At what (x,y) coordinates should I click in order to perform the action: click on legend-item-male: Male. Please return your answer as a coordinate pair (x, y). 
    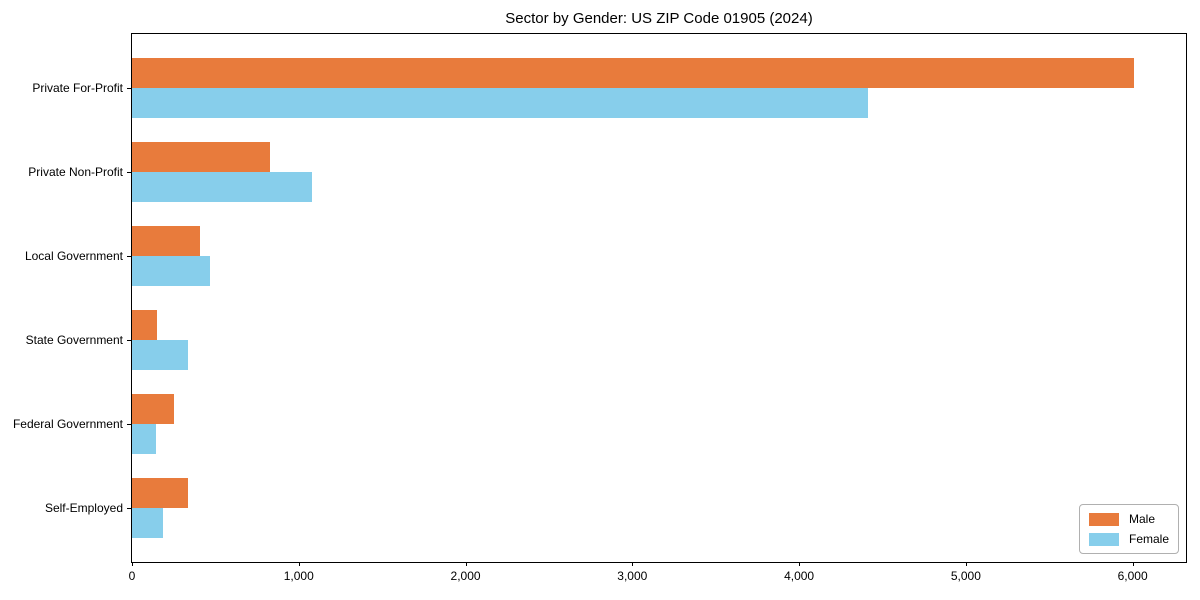
    Looking at the image, I should click on (1128, 519).